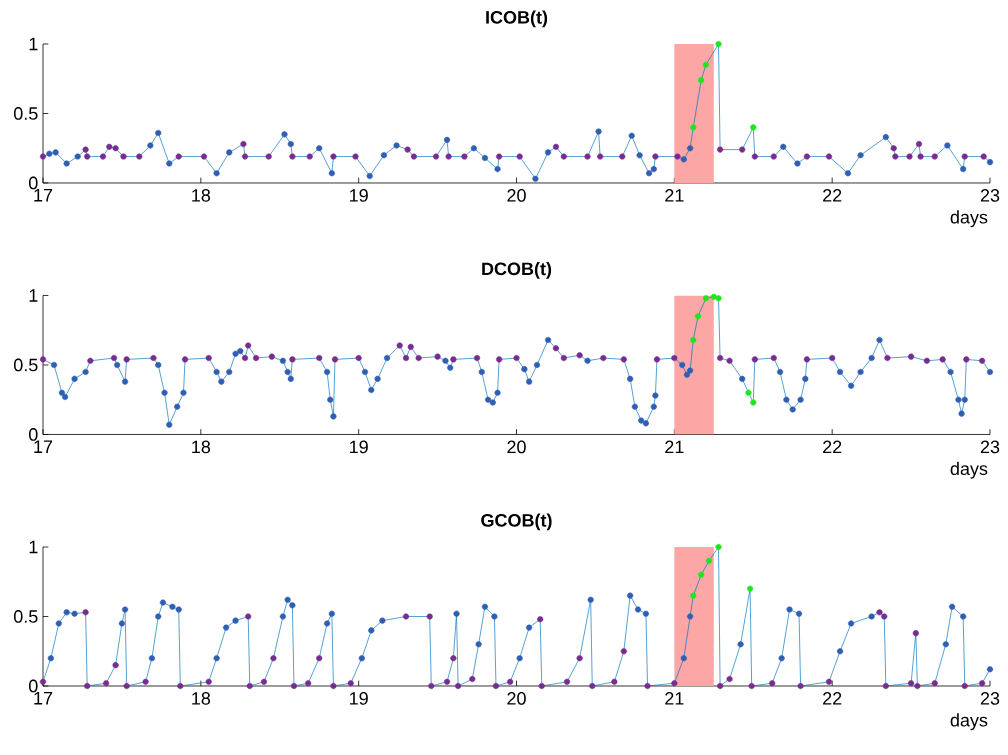  What do you see at coordinates (517, 19) in the screenshot?
I see `chart-title: ICOB(t)` at bounding box center [517, 19].